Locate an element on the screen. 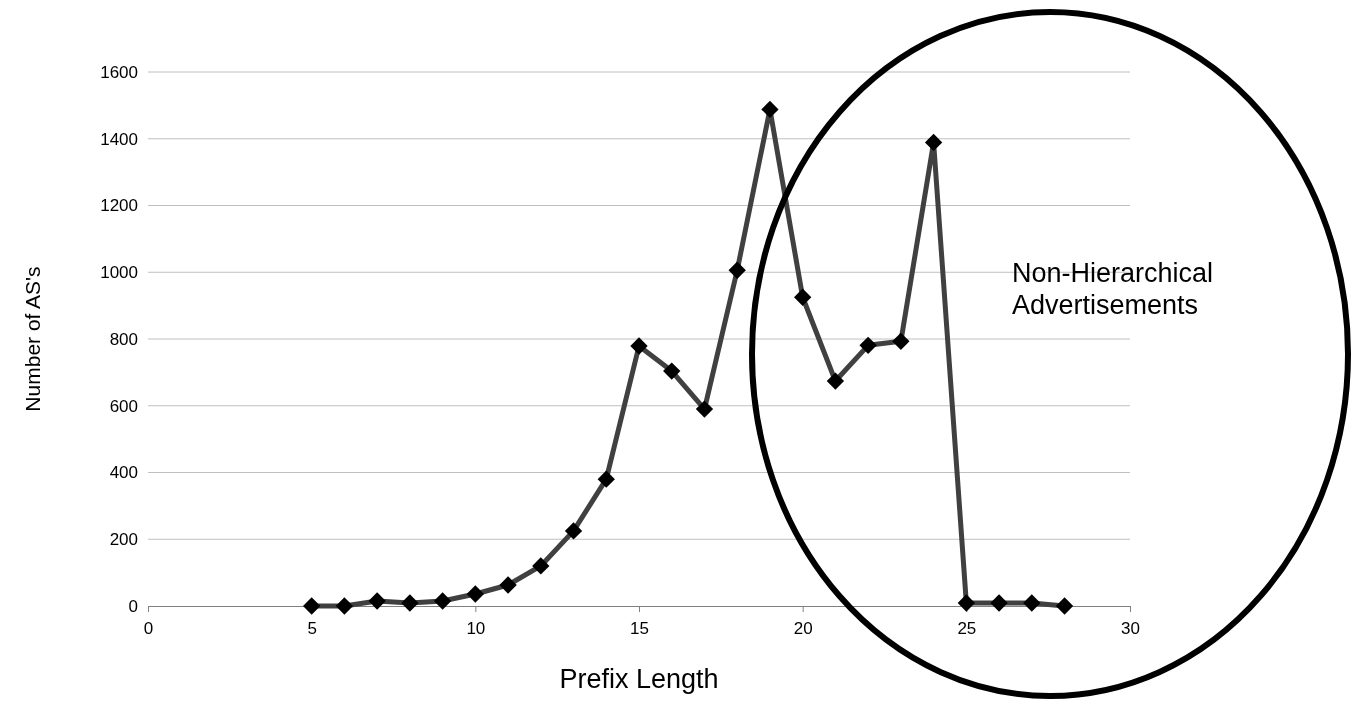 This screenshot has width=1352, height=708. y-tick-label: 1600 is located at coordinates (119, 72).